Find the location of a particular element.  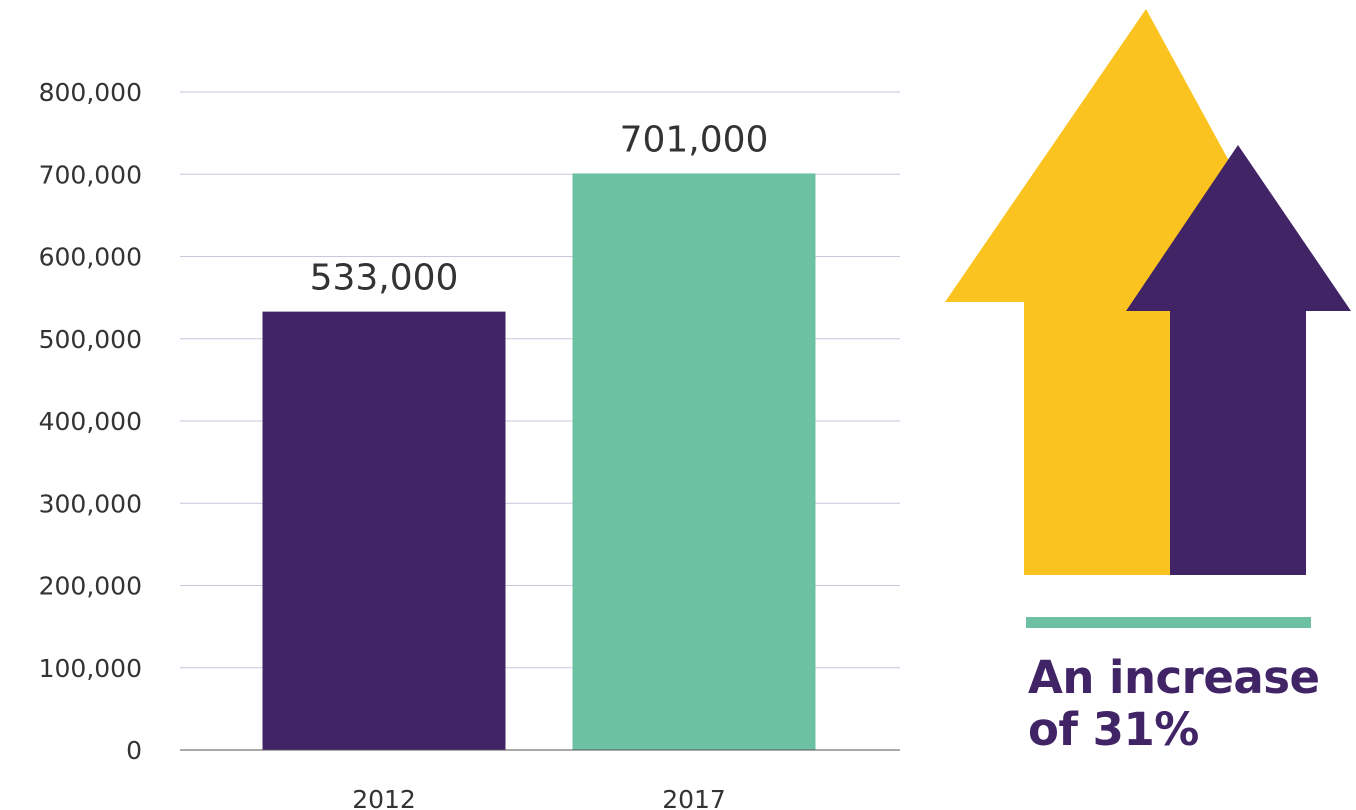

y-tick-label: 400,000 is located at coordinates (90, 421).